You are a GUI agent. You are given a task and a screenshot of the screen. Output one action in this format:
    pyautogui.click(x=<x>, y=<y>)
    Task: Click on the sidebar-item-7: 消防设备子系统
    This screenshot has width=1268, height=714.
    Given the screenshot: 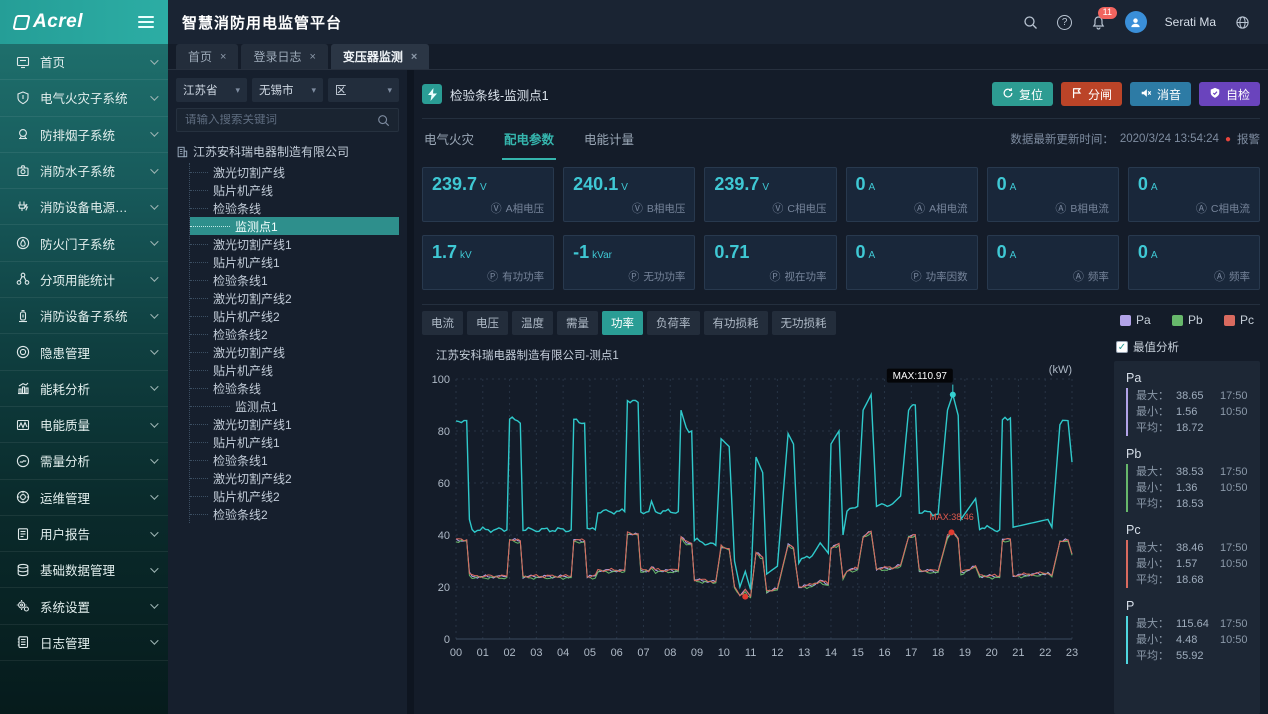 What is the action you would take?
    pyautogui.click(x=84, y=316)
    